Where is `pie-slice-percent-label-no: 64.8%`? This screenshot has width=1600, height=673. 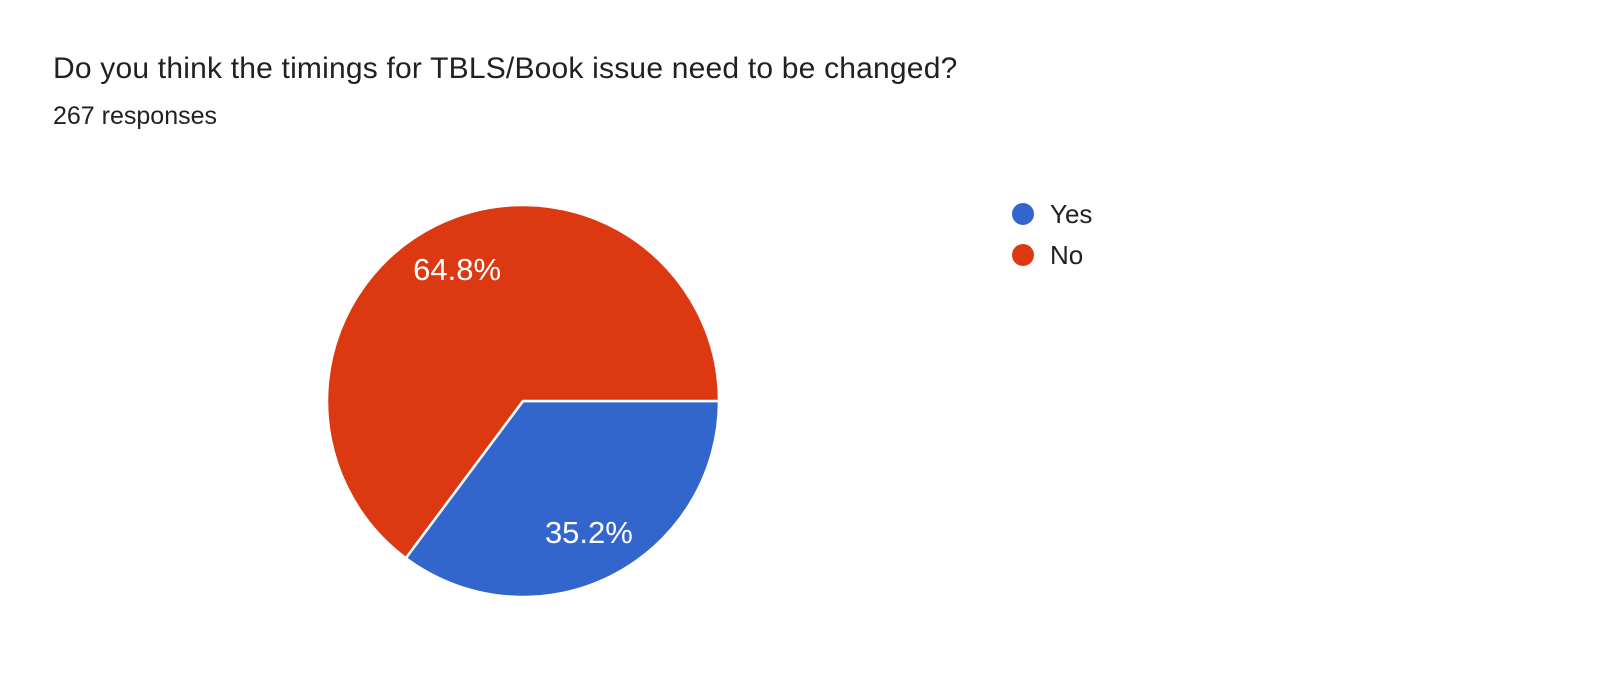
pie-slice-percent-label-no: 64.8% is located at coordinates (457, 269).